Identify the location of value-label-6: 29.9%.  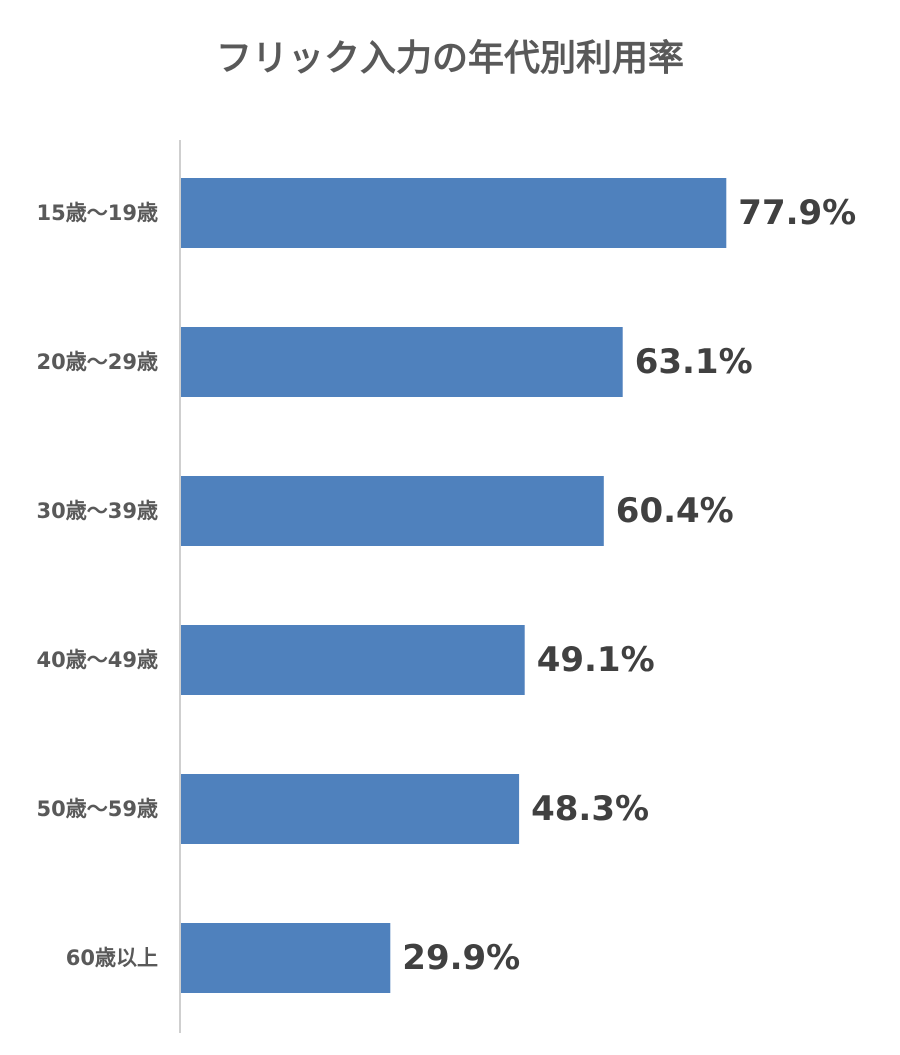
(461, 958).